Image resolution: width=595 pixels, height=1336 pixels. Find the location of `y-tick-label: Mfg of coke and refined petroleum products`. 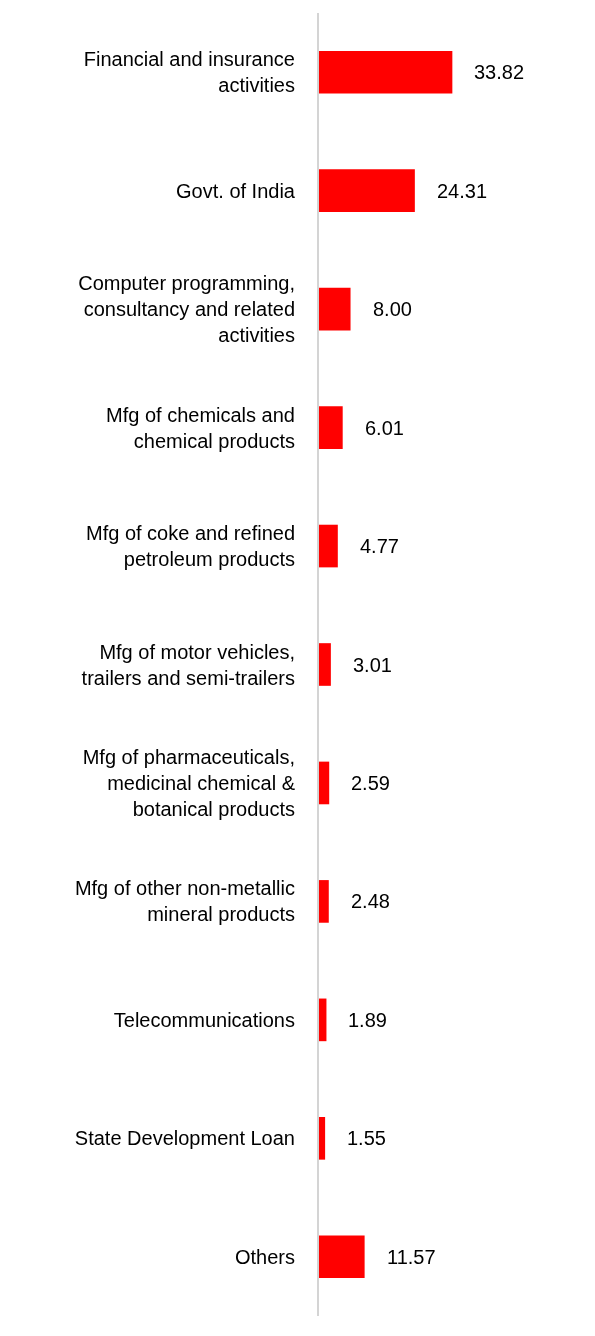

y-tick-label: Mfg of coke and refined petroleum products is located at coordinates (190, 546).